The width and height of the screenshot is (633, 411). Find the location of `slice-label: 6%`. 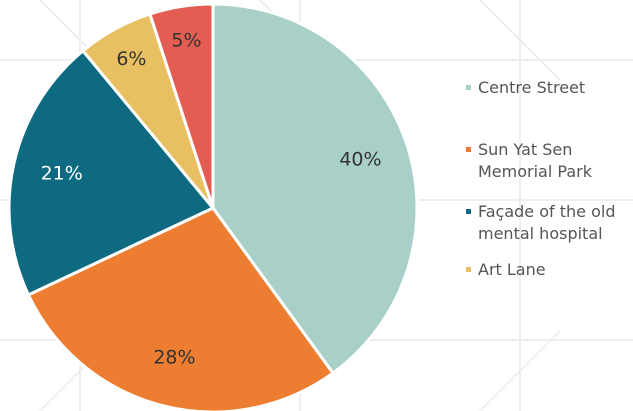

slice-label: 6% is located at coordinates (131, 59).